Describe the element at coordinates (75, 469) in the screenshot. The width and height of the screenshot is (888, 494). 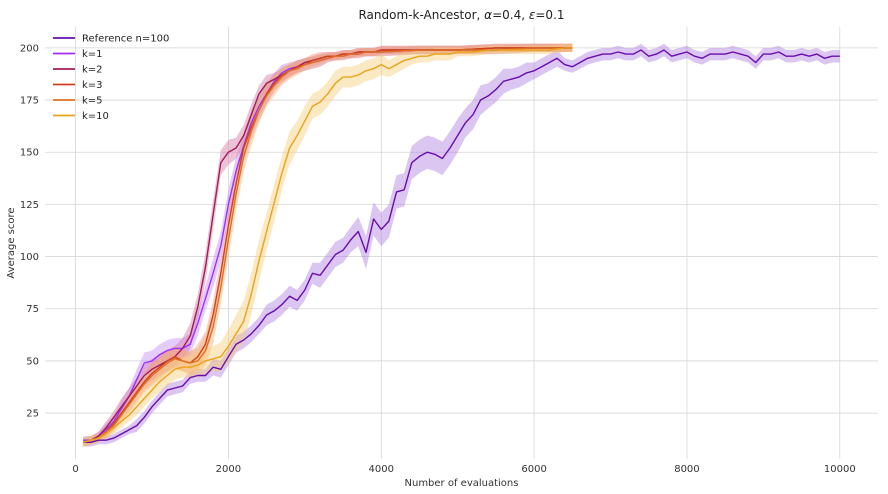
I see `x-tick-label: 0` at that location.